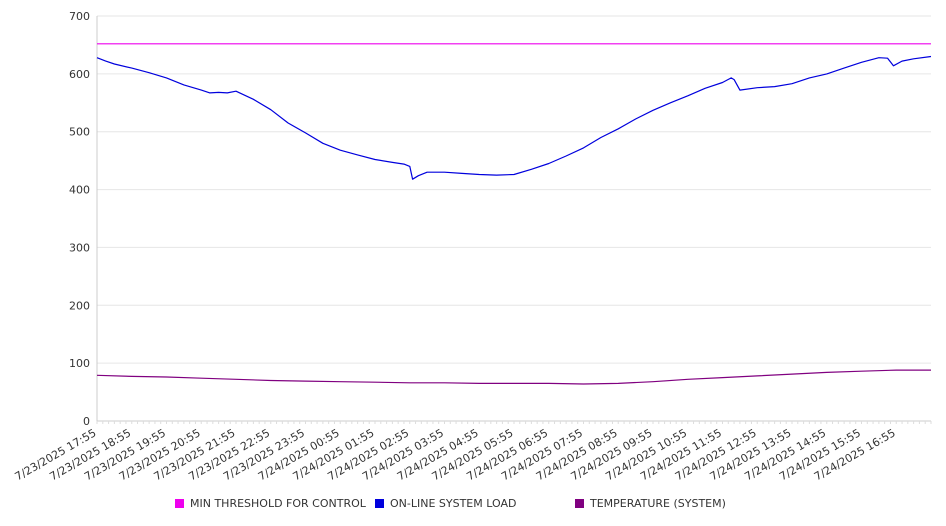 The image size is (946, 526). I want to click on y-tick-label: 500, so click(79, 132).